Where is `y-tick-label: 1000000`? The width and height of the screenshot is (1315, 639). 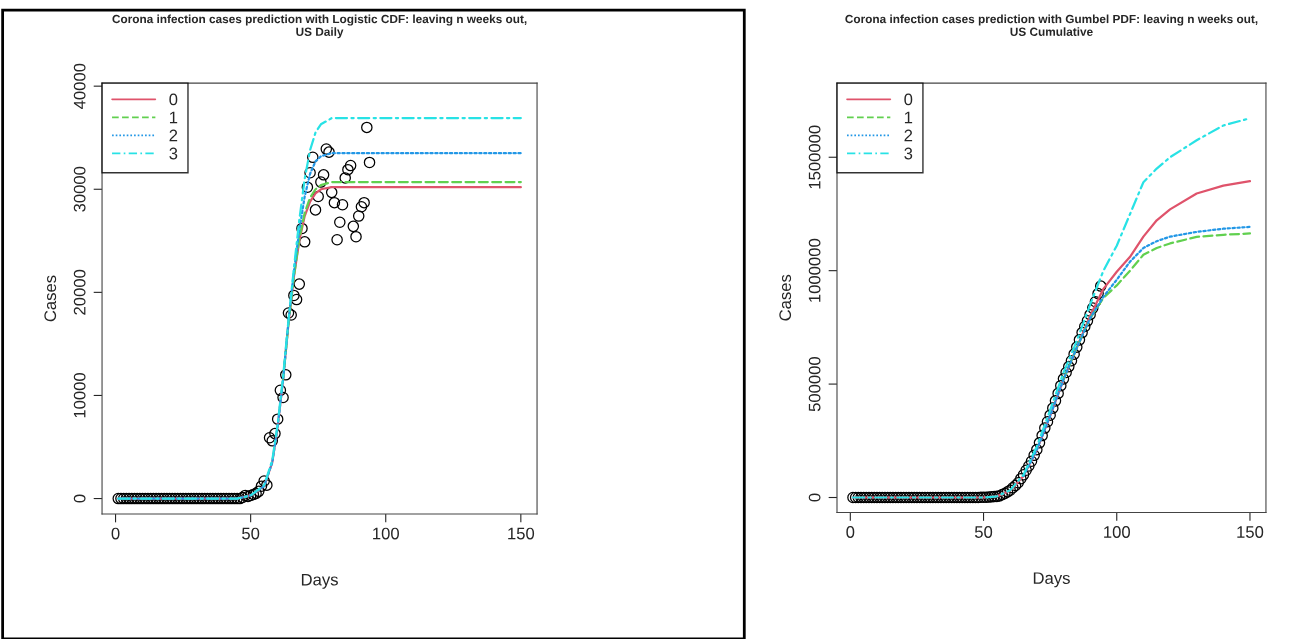 y-tick-label: 1000000 is located at coordinates (814, 270).